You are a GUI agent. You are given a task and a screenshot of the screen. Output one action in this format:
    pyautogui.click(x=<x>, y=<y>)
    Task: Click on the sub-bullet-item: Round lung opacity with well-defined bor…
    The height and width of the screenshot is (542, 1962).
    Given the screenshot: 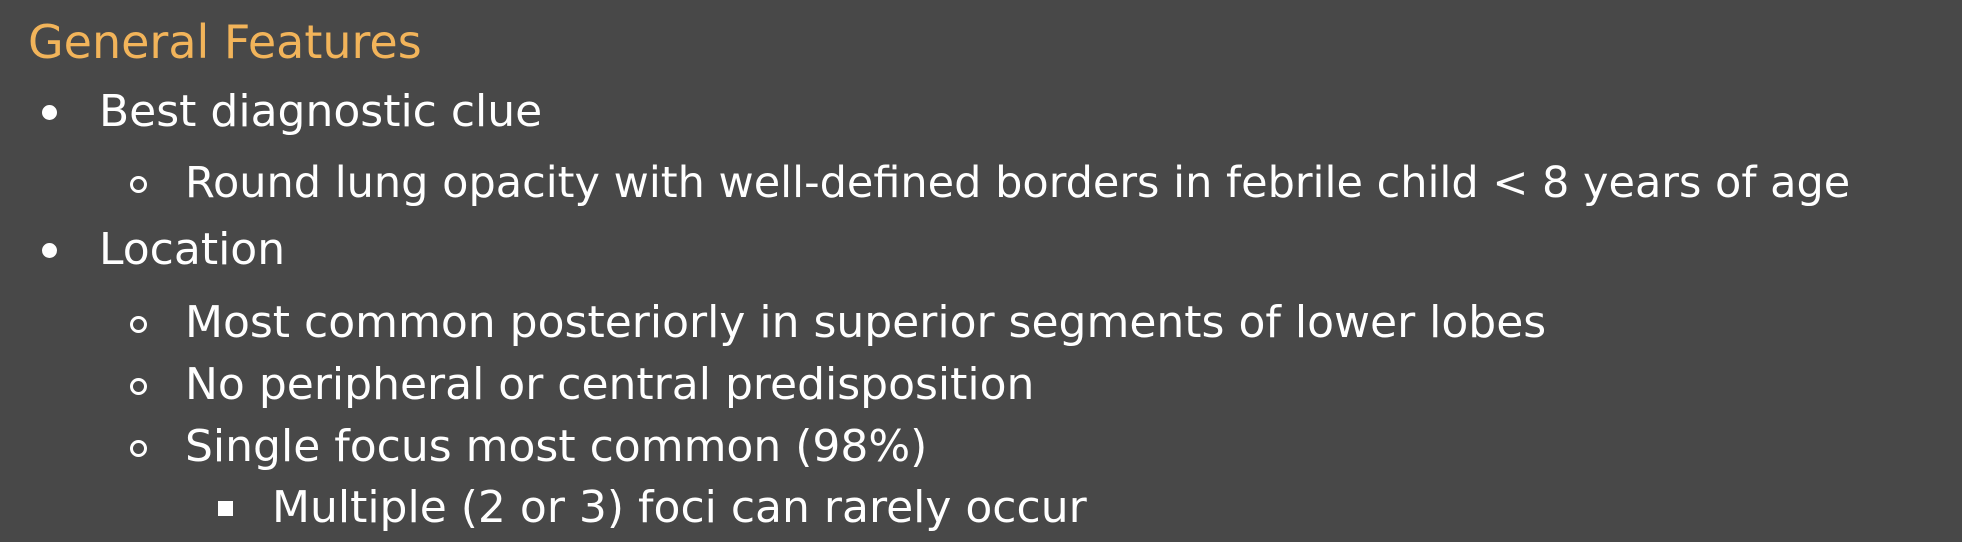 What is the action you would take?
    pyautogui.click(x=981, y=183)
    